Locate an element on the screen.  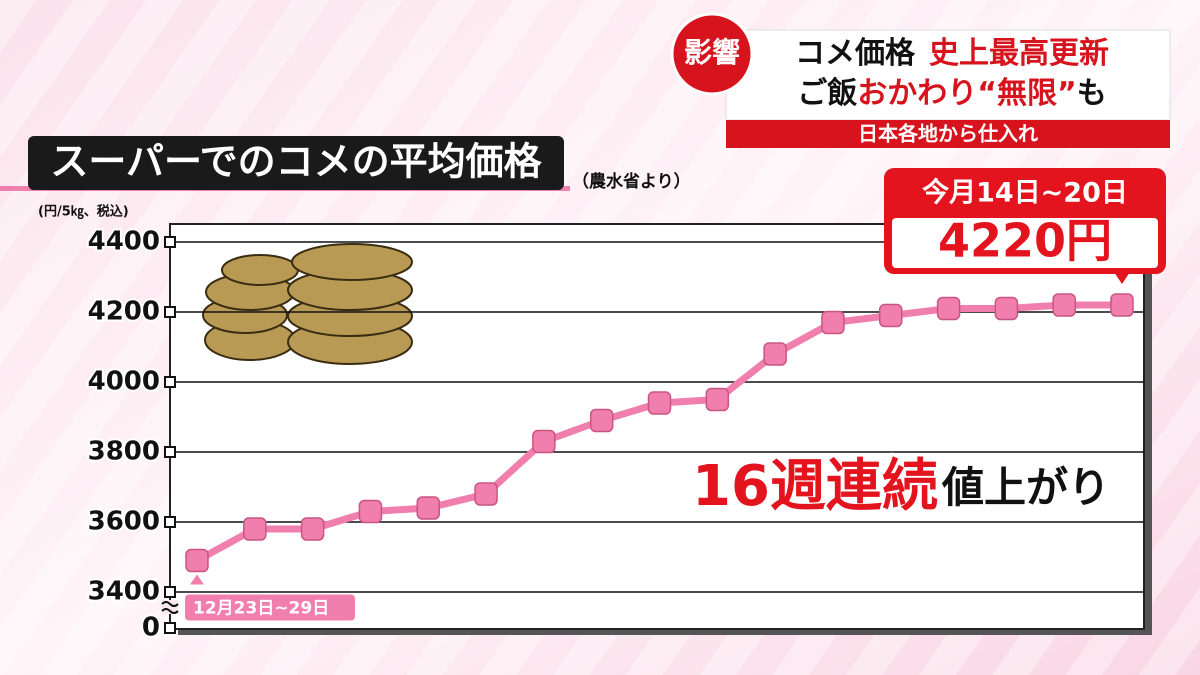
banner-text-red: 史上最高更新 is located at coordinates (1019, 53).